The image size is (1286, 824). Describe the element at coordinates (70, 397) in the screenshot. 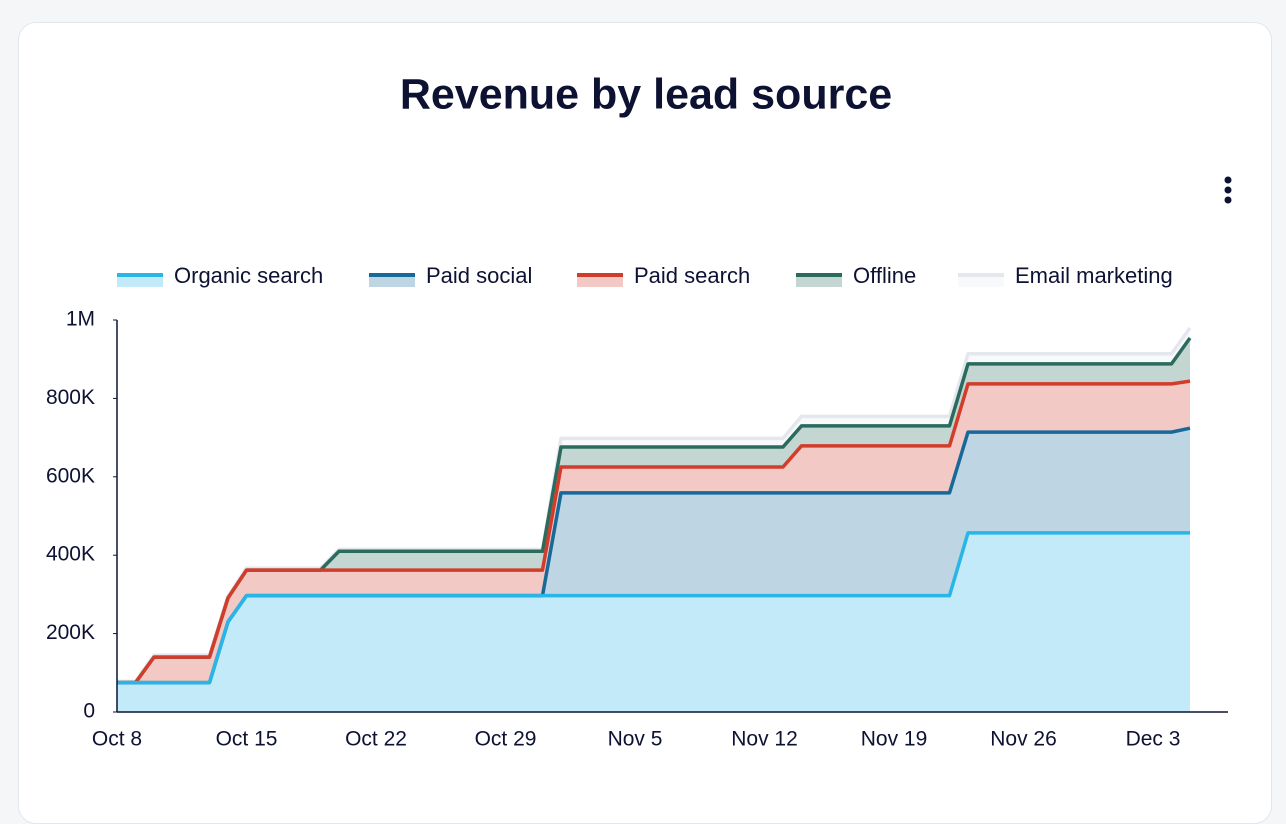

I see `y-tick-label: 800K` at that location.